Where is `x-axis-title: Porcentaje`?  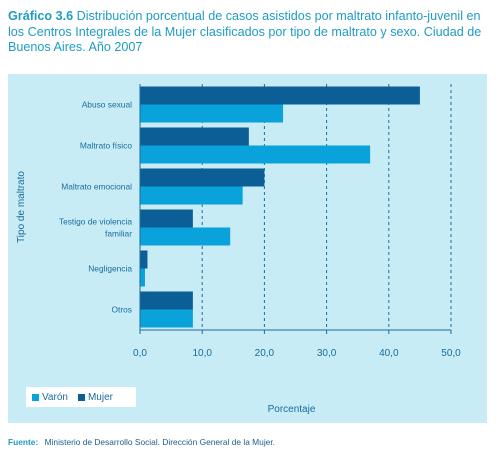 x-axis-title: Porcentaje is located at coordinates (292, 409).